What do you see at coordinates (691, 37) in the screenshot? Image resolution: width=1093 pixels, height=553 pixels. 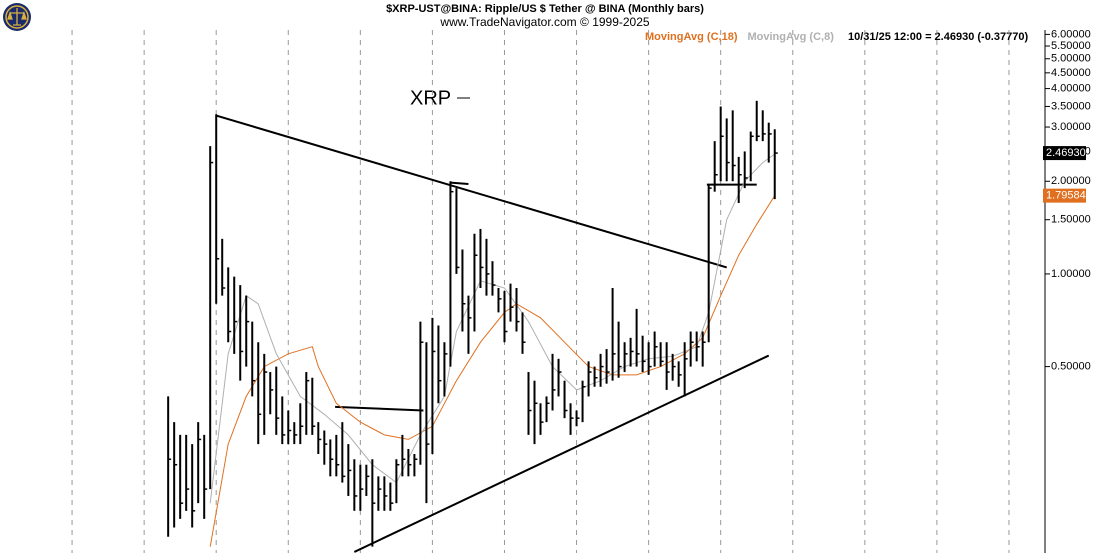 I see `legend-entry: MovingAvg (C,18)` at bounding box center [691, 37].